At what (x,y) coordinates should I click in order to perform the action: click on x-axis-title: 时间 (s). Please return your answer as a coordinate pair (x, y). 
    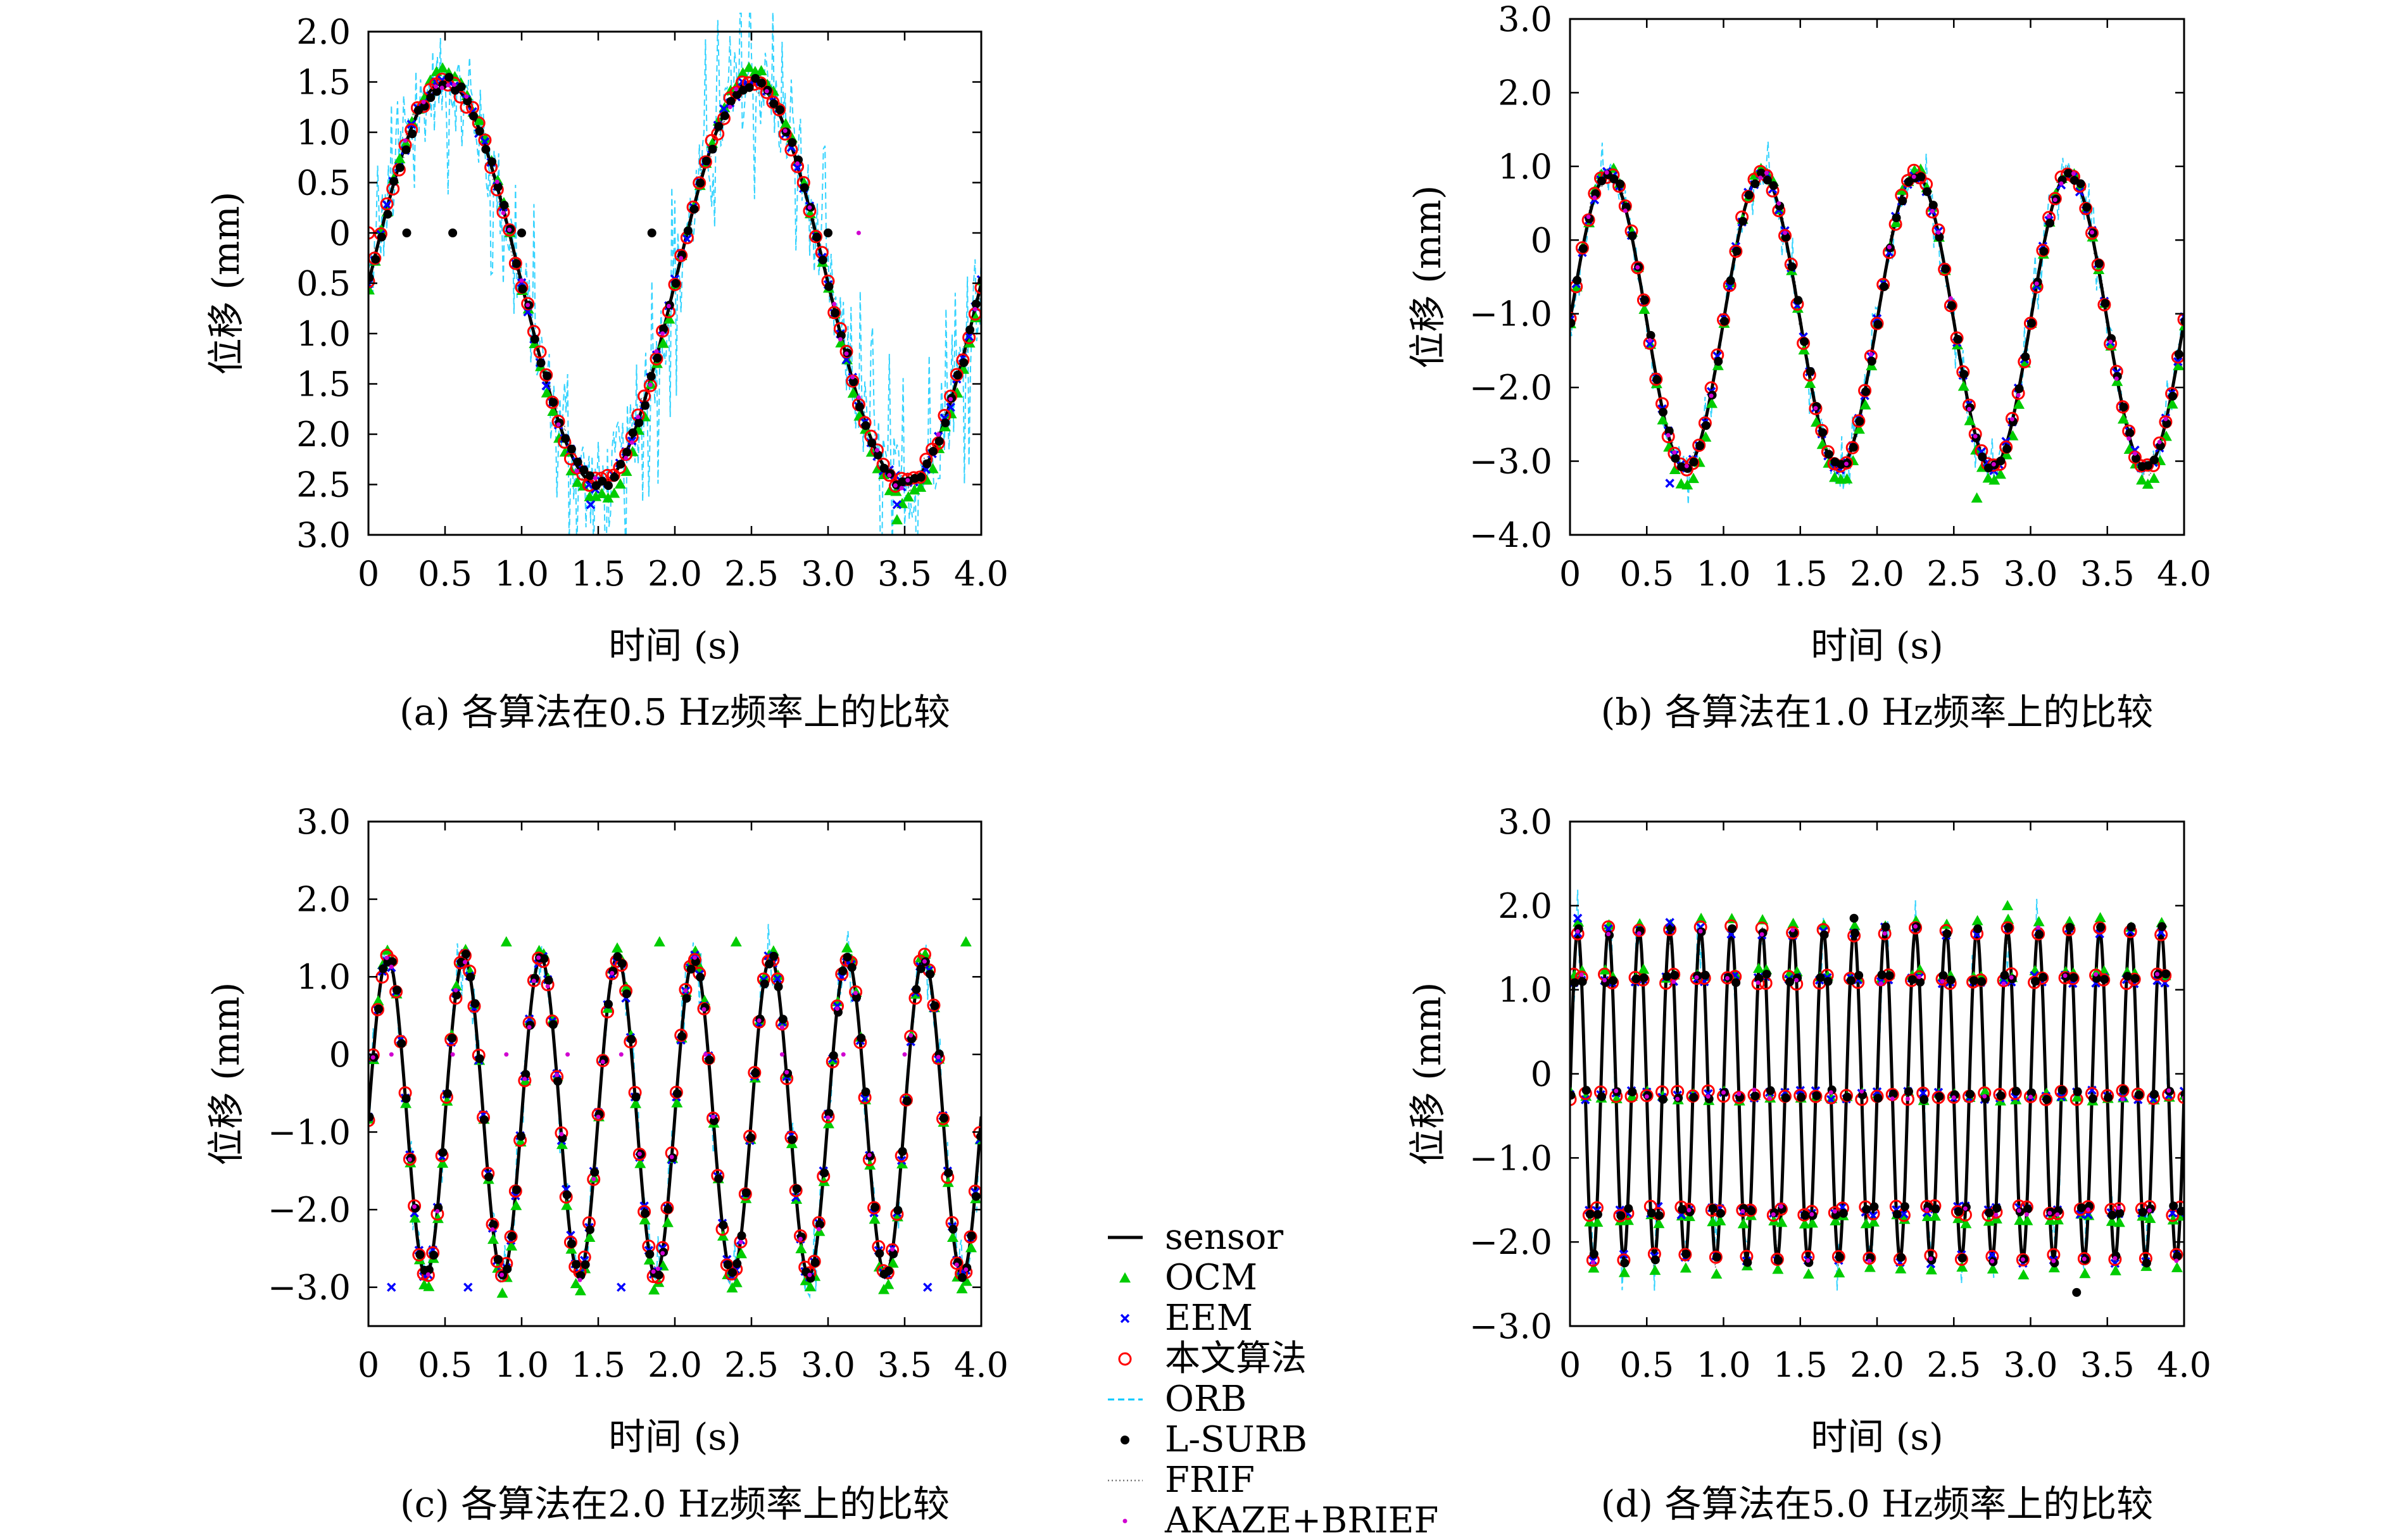
    Looking at the image, I should click on (1877, 645).